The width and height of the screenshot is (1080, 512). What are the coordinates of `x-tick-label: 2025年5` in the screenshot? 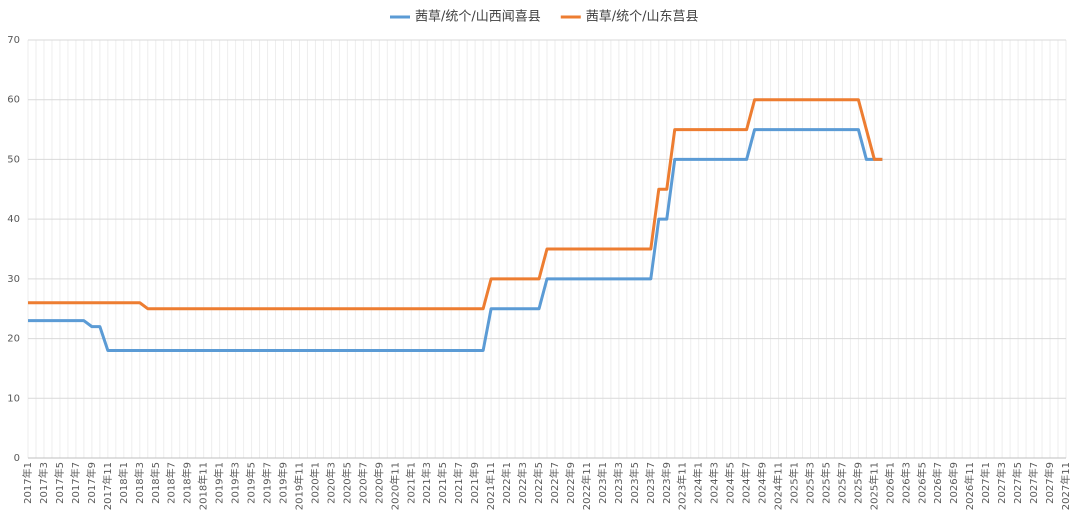 It's located at (825, 483).